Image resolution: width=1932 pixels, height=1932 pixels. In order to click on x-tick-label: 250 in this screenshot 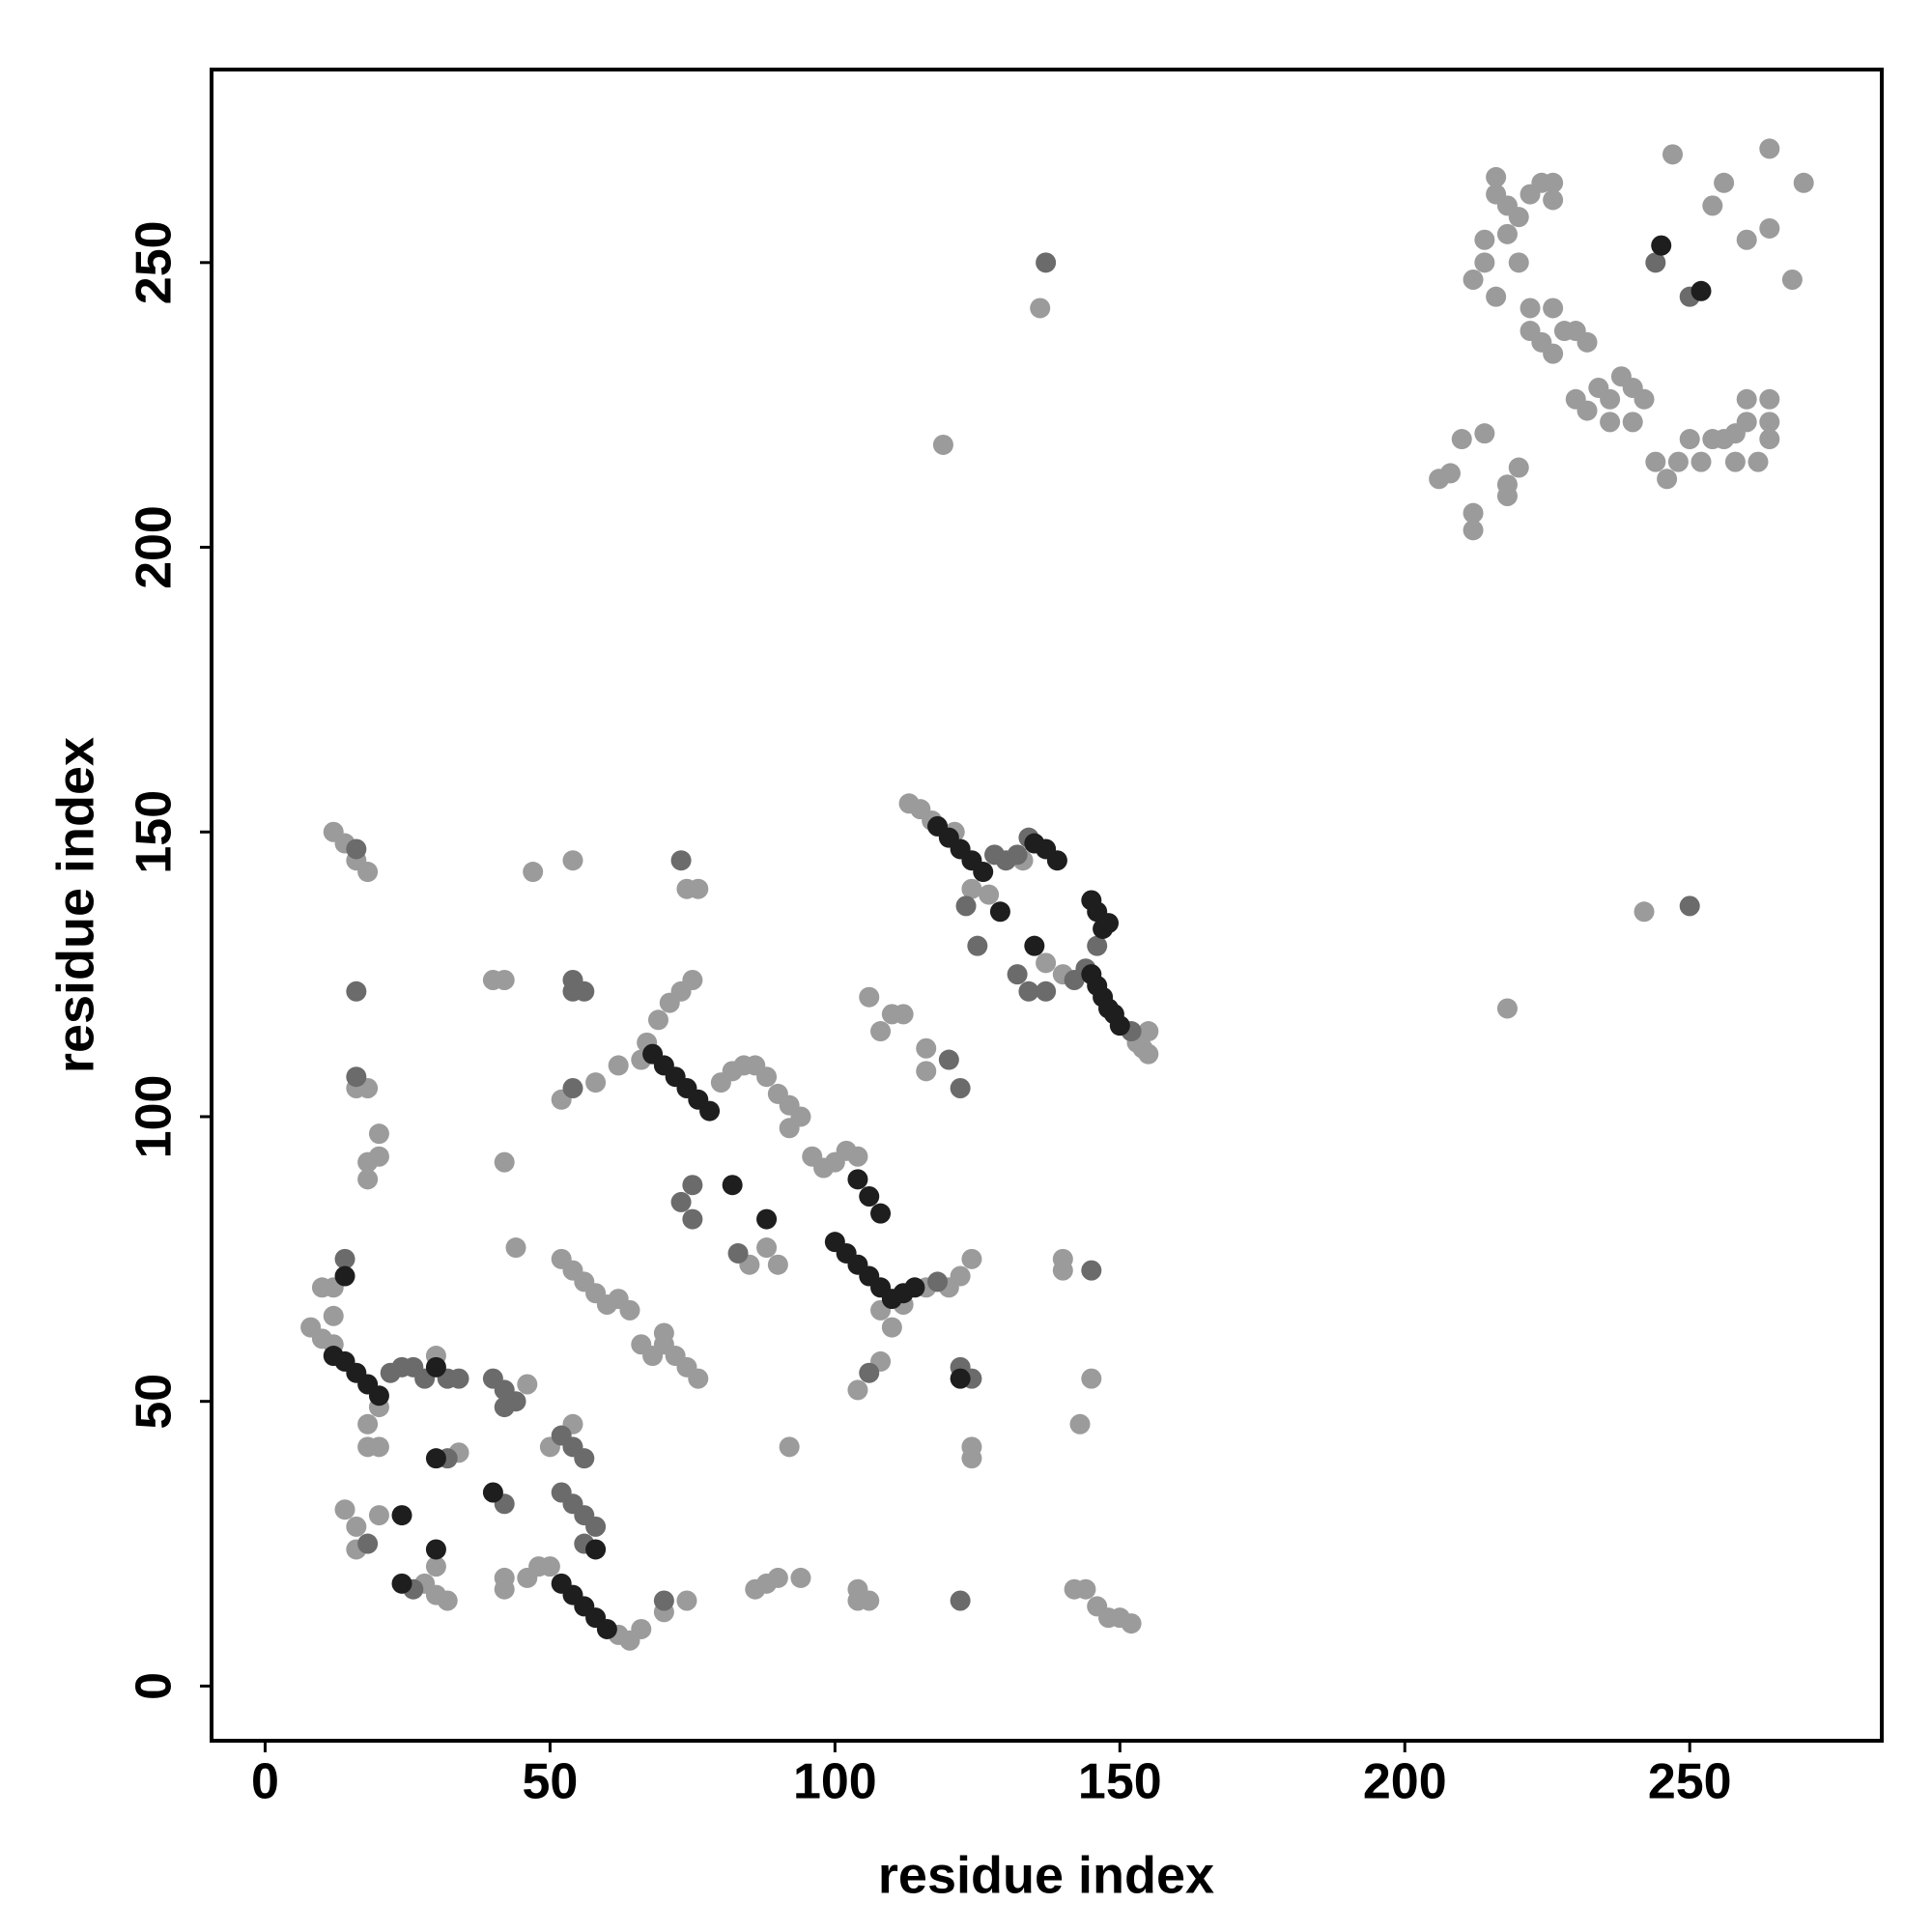, I will do `click(1690, 1782)`.